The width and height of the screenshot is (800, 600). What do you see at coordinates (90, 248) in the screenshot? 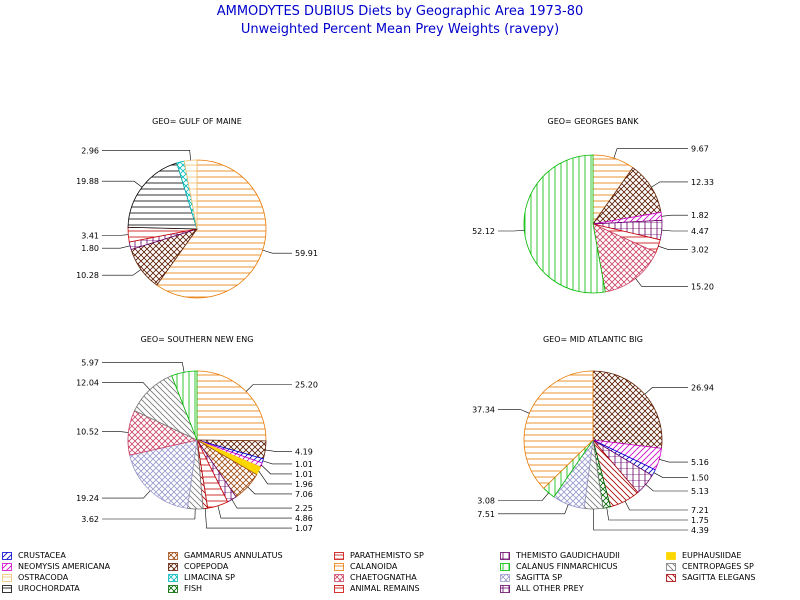
I see `slice-value-label: 1.80` at bounding box center [90, 248].